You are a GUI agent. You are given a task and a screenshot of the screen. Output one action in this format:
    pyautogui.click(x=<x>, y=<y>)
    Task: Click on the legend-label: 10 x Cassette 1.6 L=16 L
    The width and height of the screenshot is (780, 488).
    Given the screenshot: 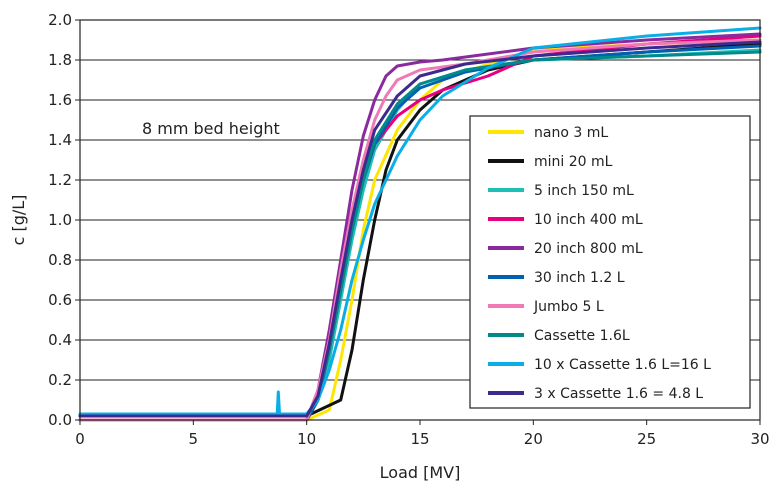 What is the action you would take?
    pyautogui.click(x=622, y=365)
    